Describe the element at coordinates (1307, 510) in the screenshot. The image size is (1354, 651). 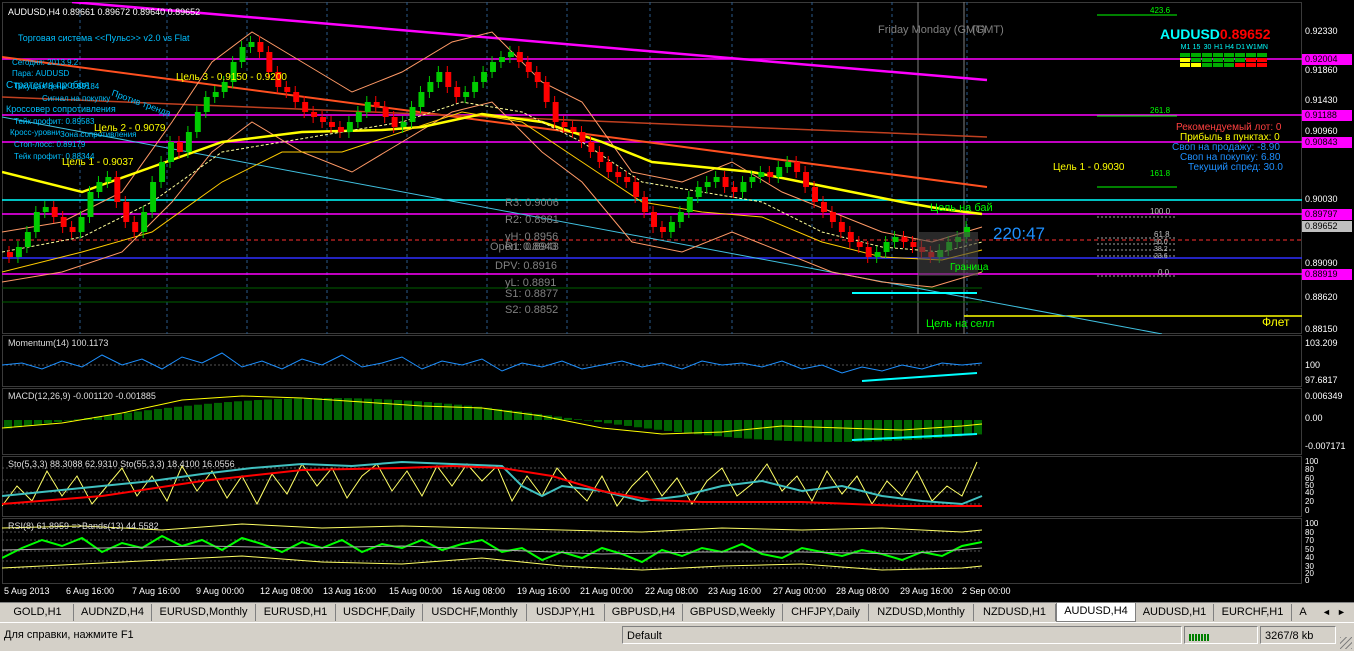
I see `stoch-axis: 0` at that location.